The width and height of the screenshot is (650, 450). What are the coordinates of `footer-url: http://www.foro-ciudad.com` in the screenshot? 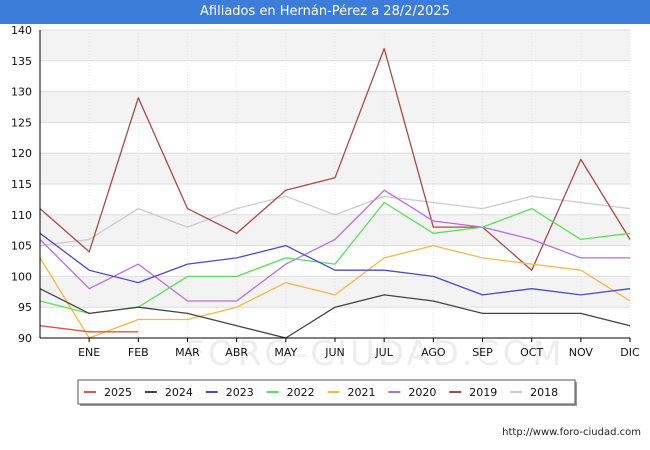 It's located at (571, 432).